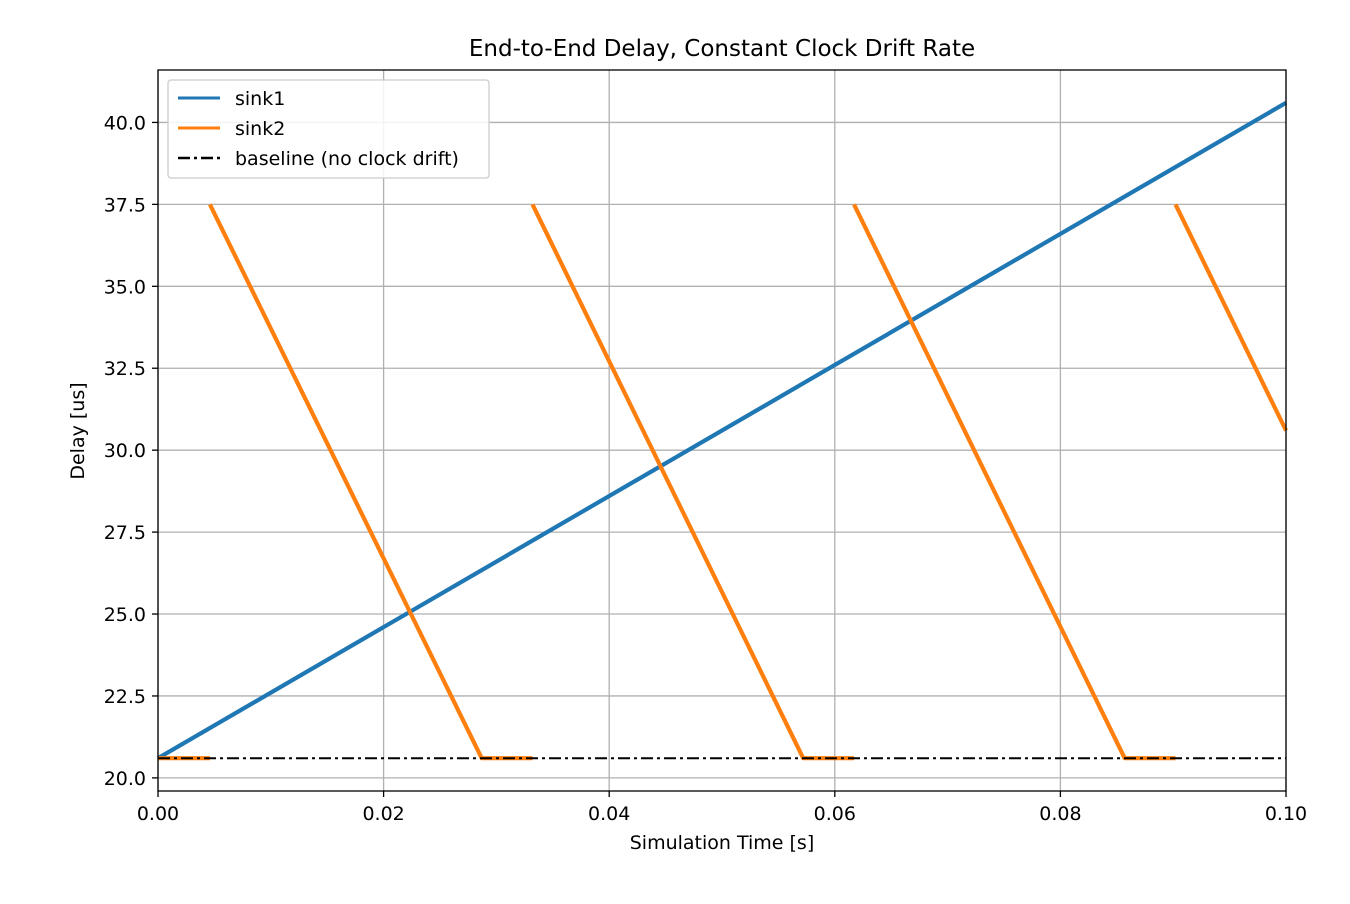 This screenshot has width=1350, height=904. What do you see at coordinates (260, 99) in the screenshot?
I see `legend-label-sink1: sink1` at bounding box center [260, 99].